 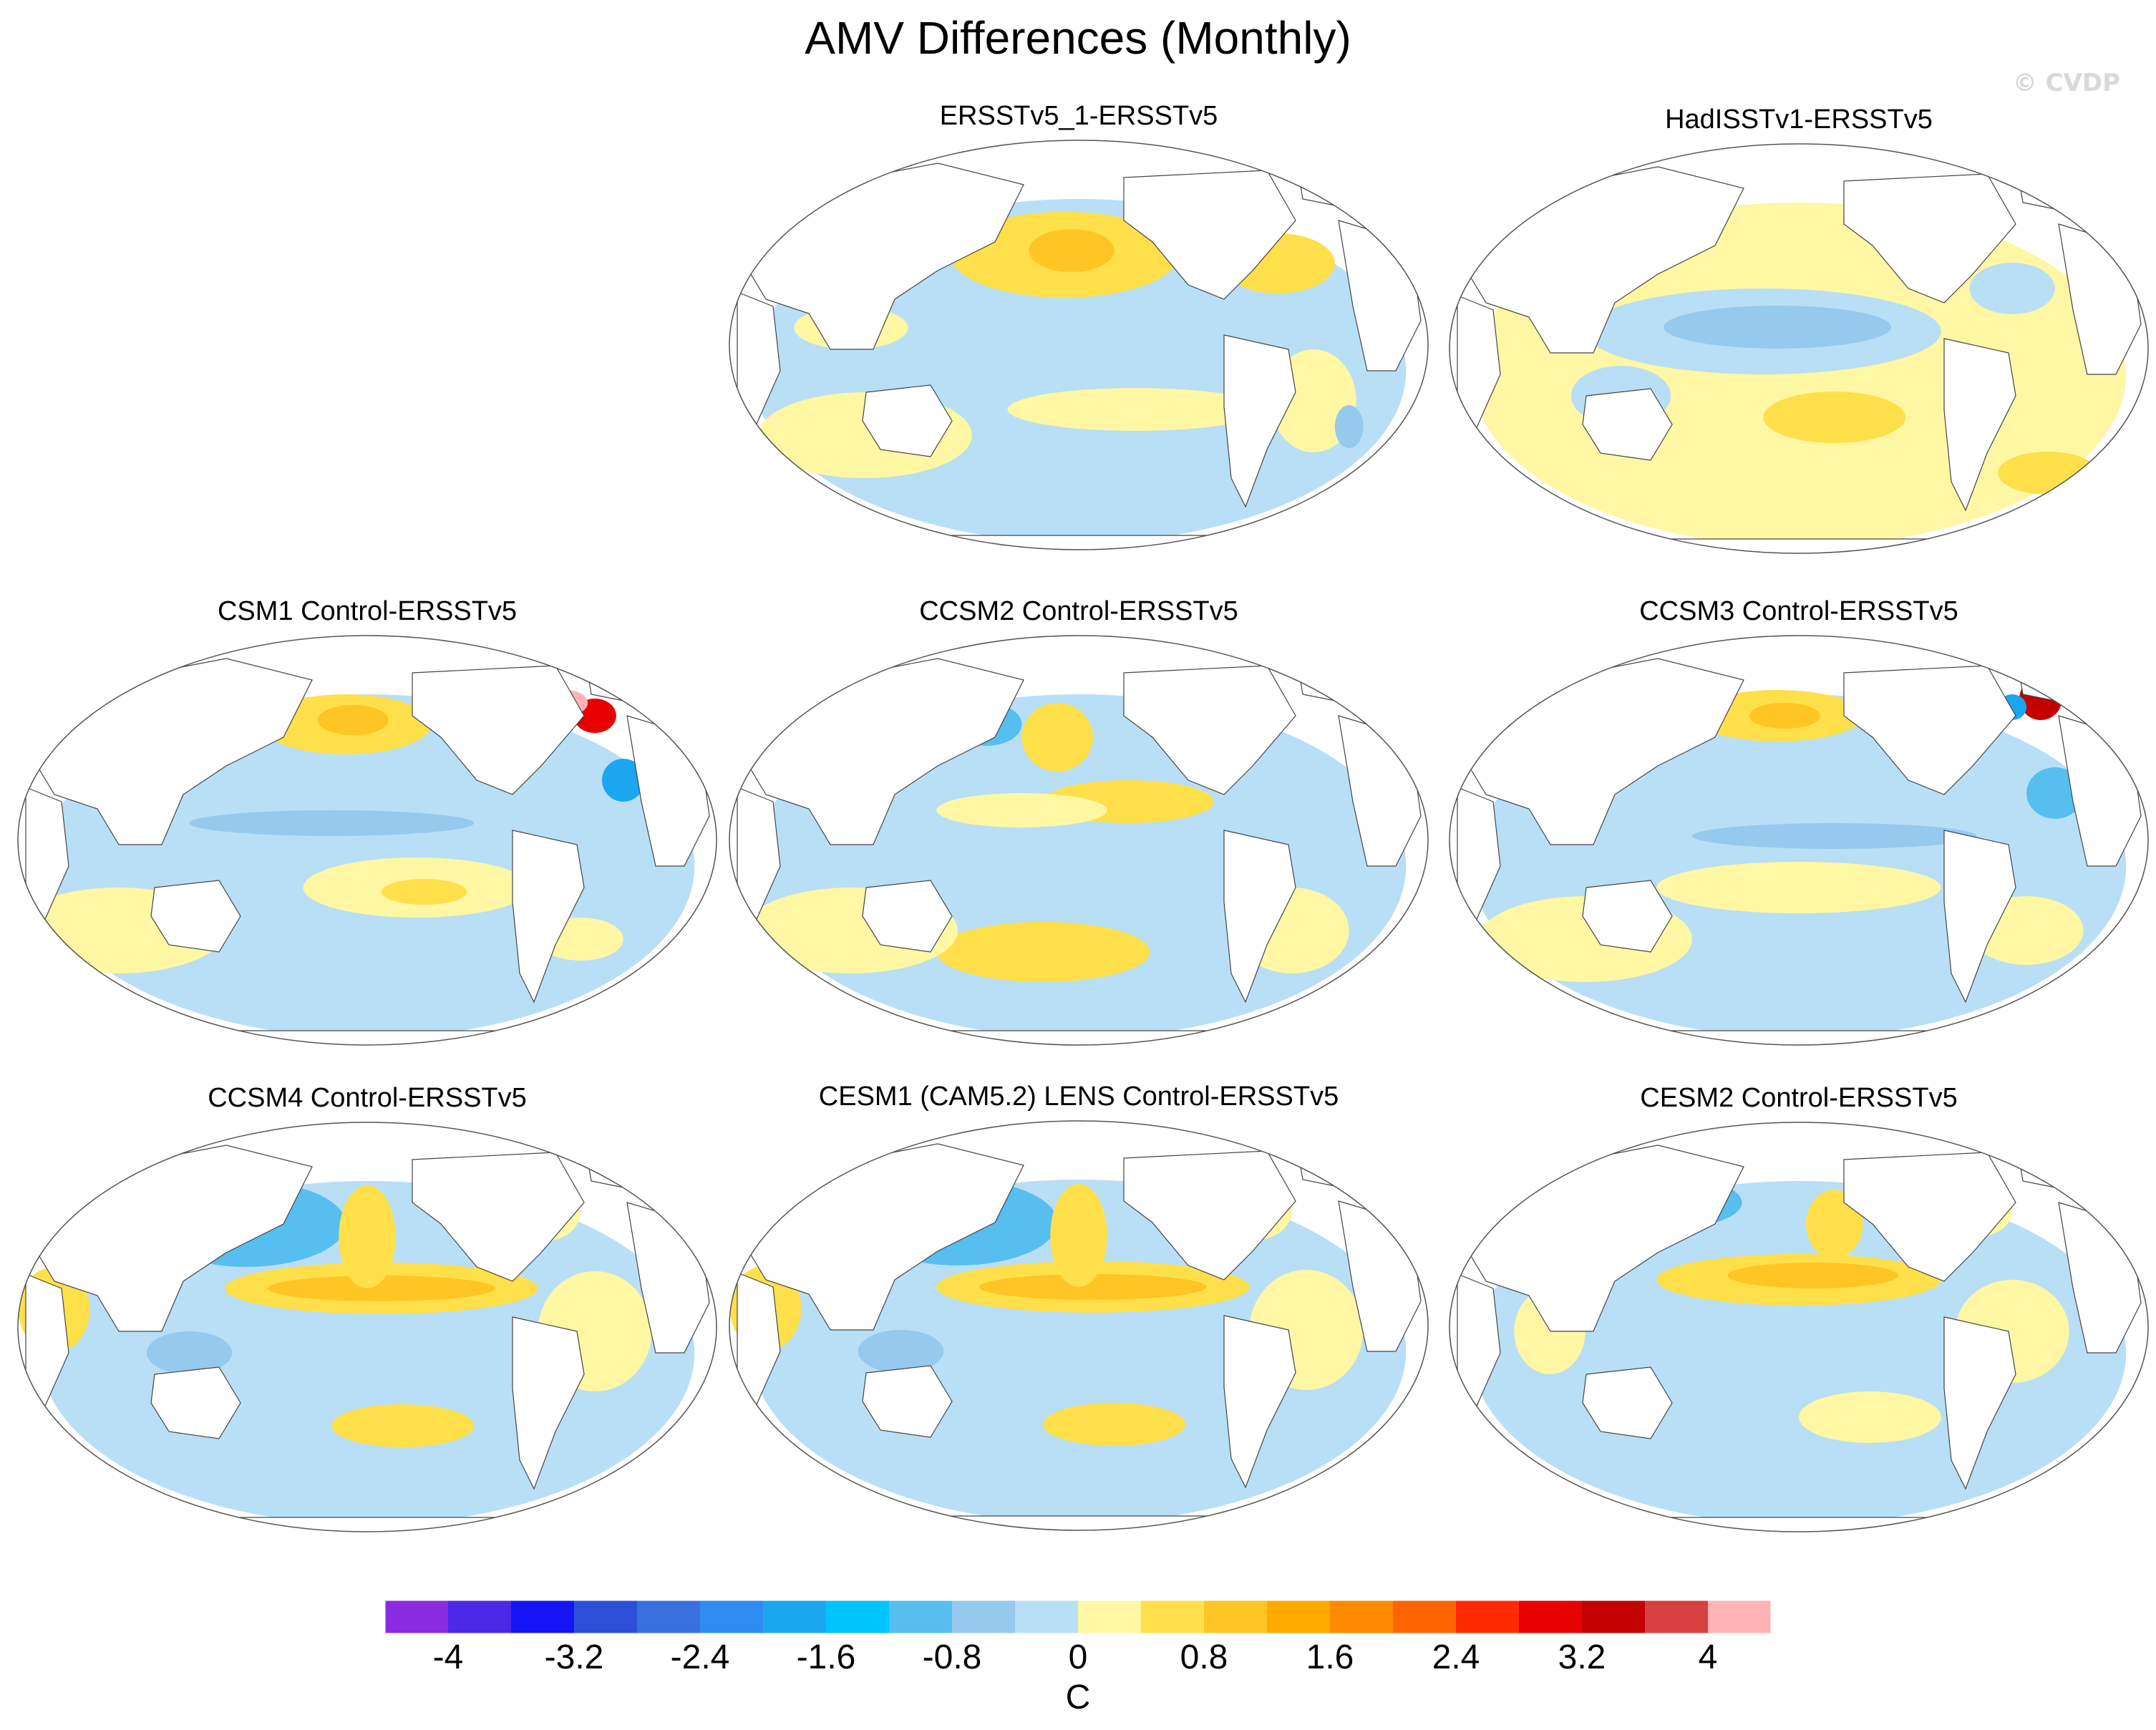 What do you see at coordinates (952, 1657) in the screenshot?
I see `colorbar-tick-label: -0.8` at bounding box center [952, 1657].